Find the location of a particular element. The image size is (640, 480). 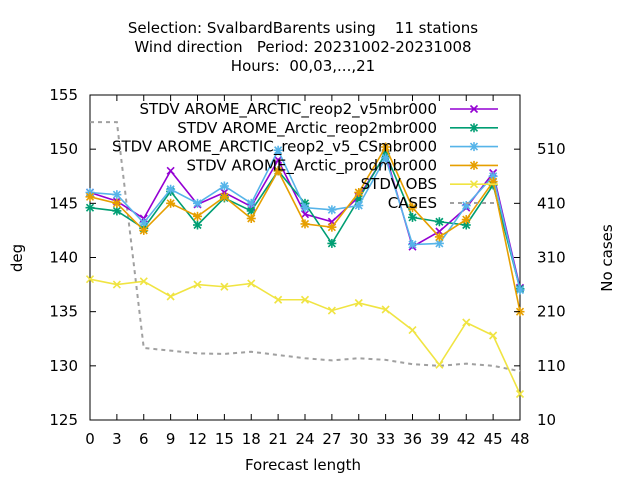

y2-axis-label: No cases is located at coordinates (607, 258).